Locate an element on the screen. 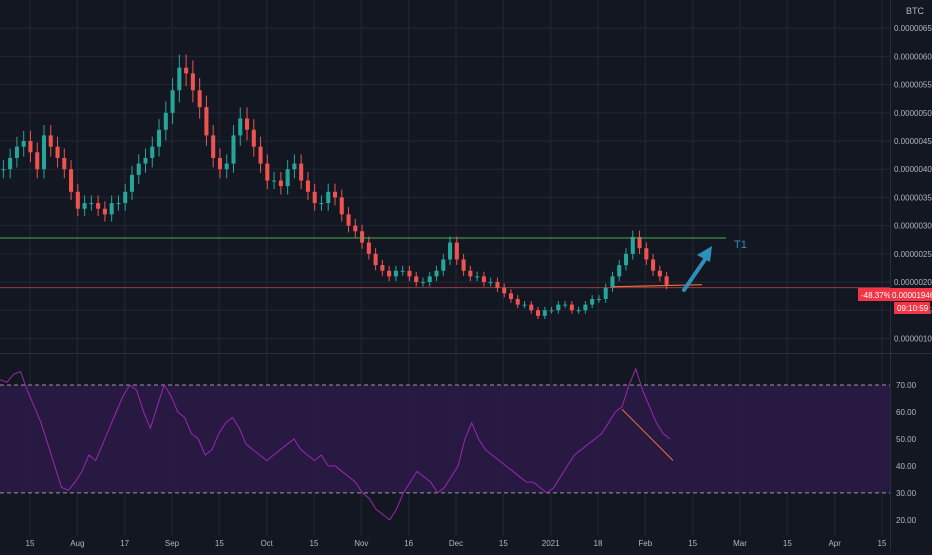 This screenshot has width=932, height=555. target-arrow-shaft is located at coordinates (695, 274).